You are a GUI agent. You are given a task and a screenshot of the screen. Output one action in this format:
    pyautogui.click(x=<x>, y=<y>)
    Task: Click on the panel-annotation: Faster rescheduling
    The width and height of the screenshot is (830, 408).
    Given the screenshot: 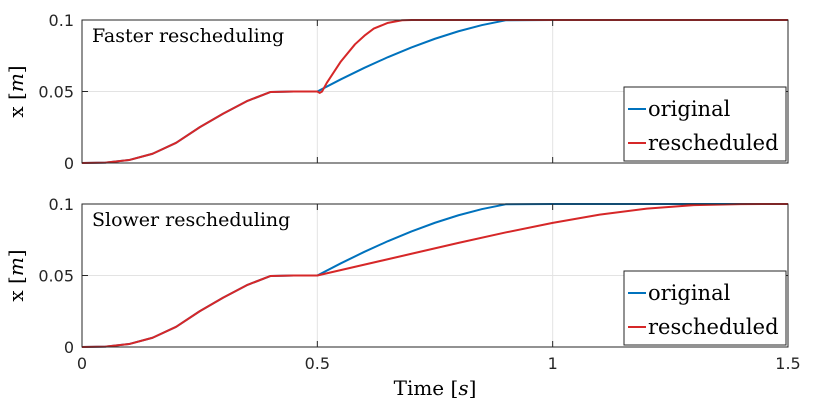 What is the action you would take?
    pyautogui.click(x=188, y=36)
    